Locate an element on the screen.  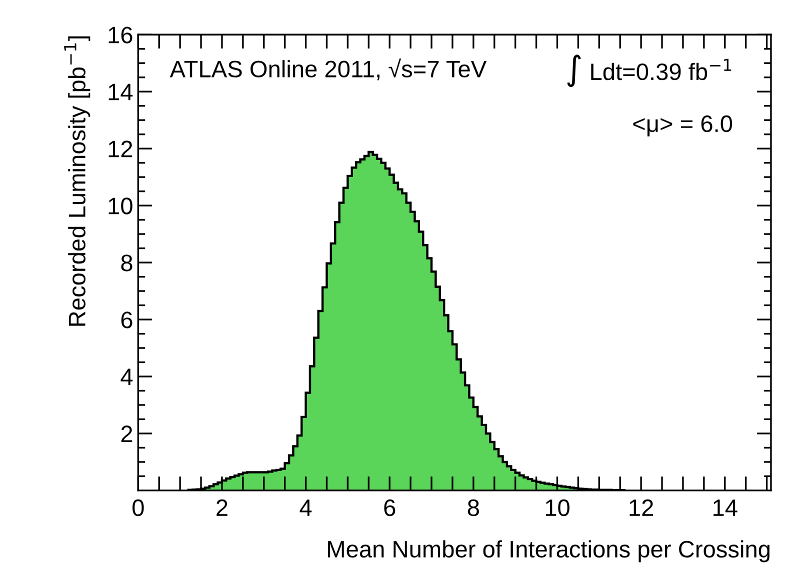
y-tick-label: 2 is located at coordinates (126, 434).